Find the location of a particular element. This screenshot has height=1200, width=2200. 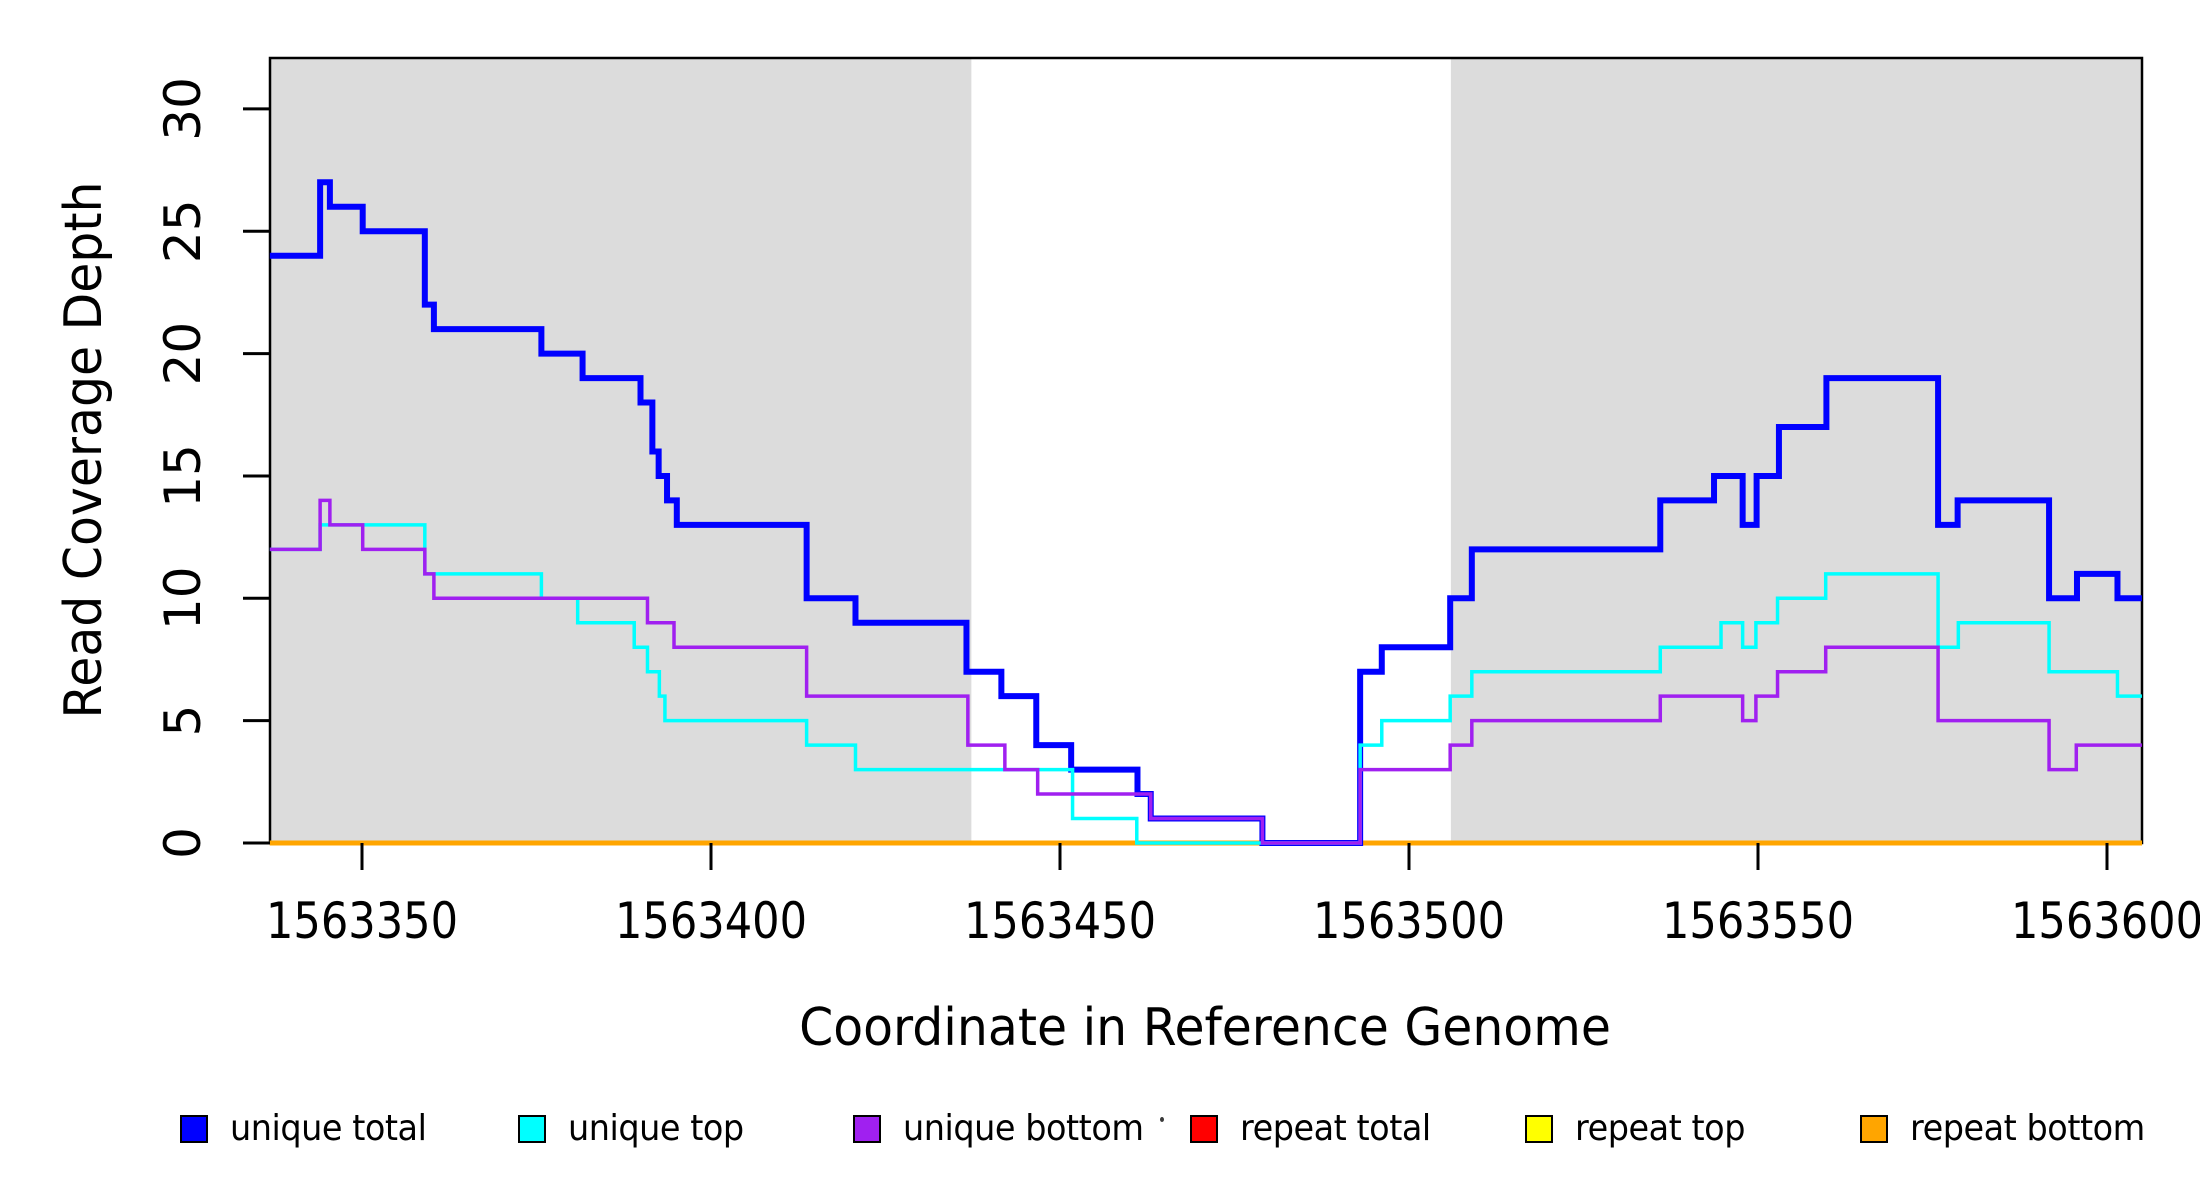

y-tick-label: 25 is located at coordinates (183, 231).